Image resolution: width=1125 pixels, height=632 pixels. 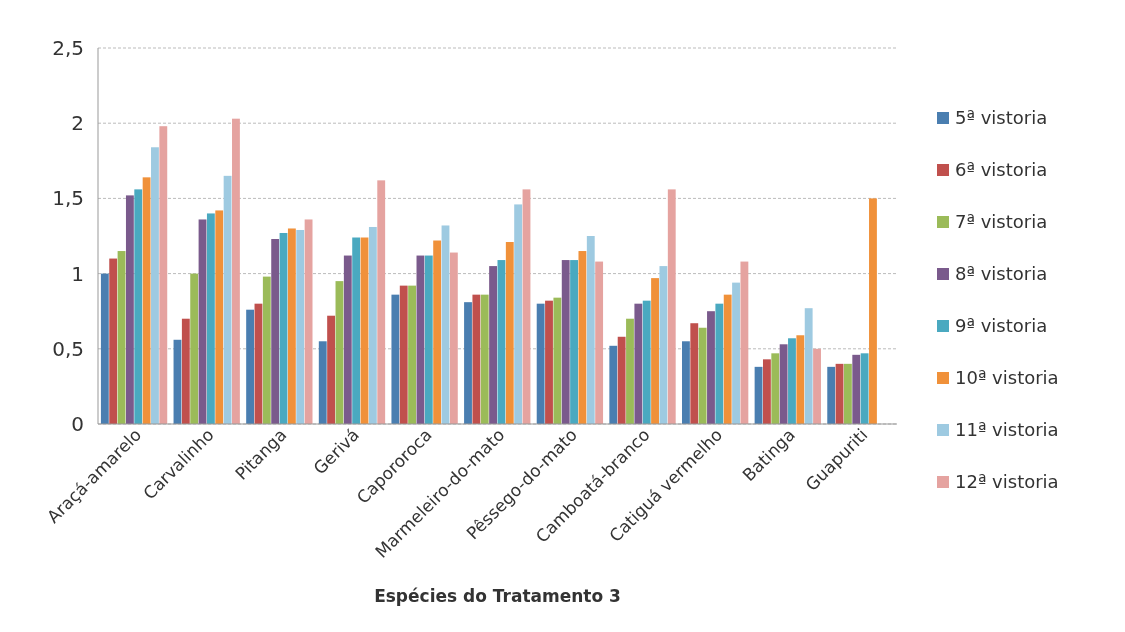 What do you see at coordinates (68, 48) in the screenshot?
I see `y-tick-label: 2,5` at bounding box center [68, 48].